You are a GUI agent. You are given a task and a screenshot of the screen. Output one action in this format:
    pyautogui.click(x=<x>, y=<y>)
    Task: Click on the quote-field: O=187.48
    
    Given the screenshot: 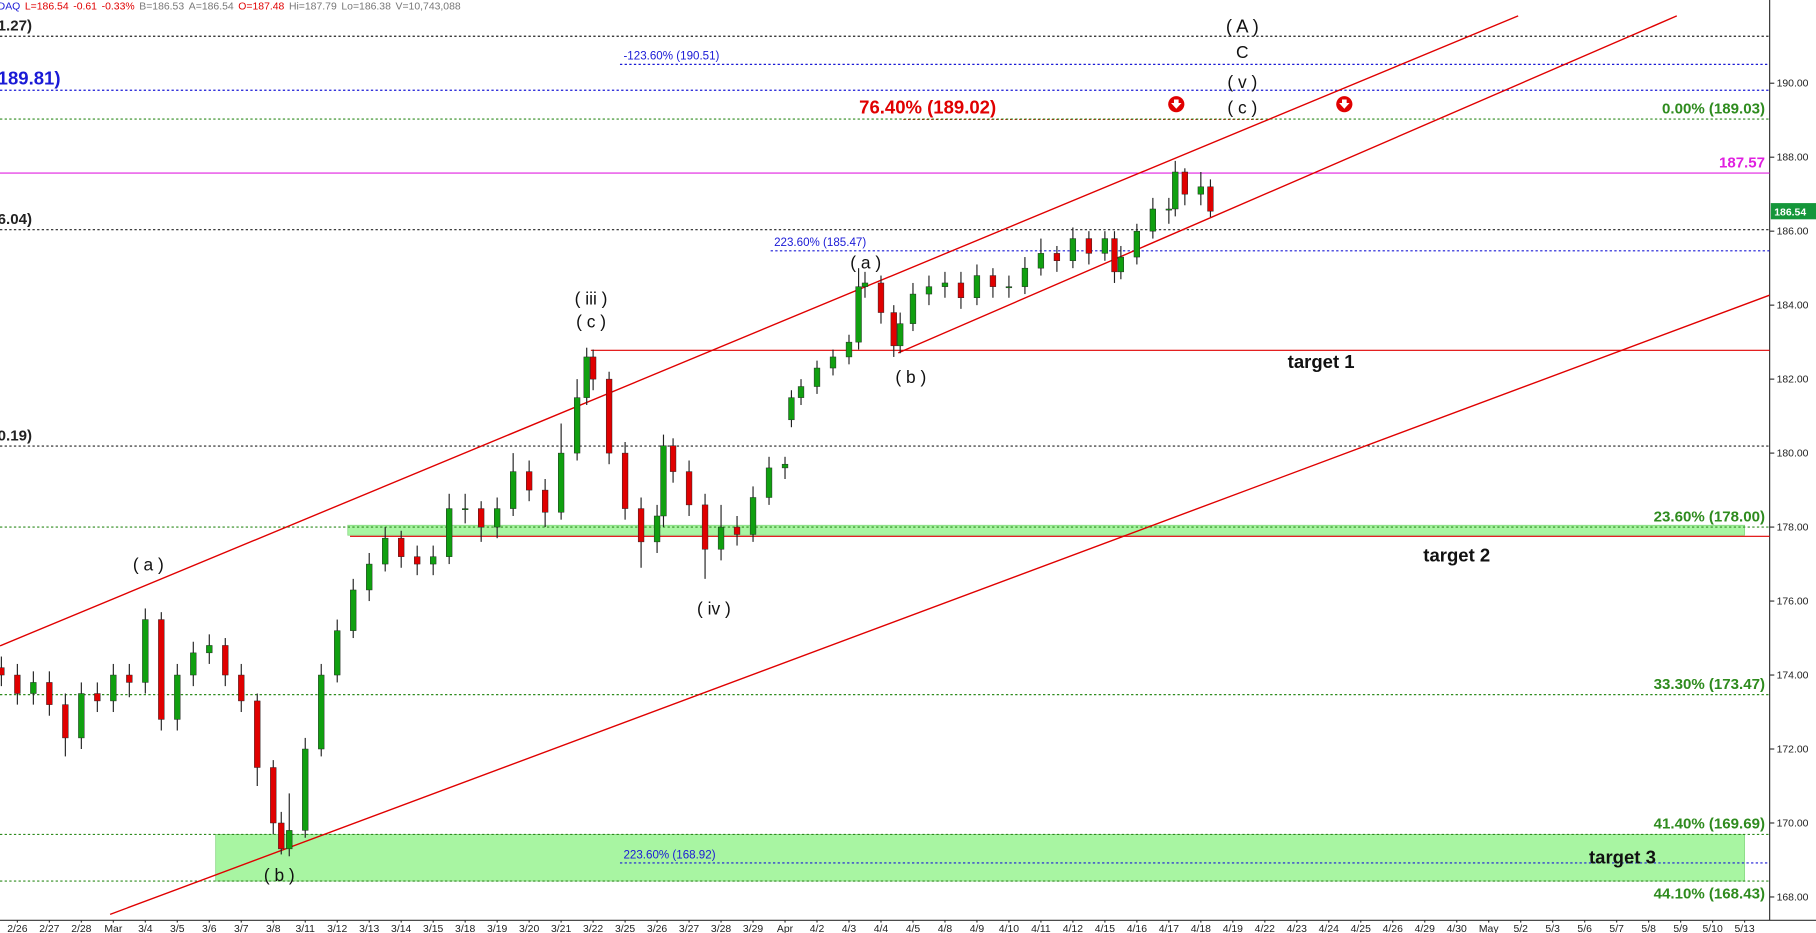 What is the action you would take?
    pyautogui.click(x=261, y=6)
    